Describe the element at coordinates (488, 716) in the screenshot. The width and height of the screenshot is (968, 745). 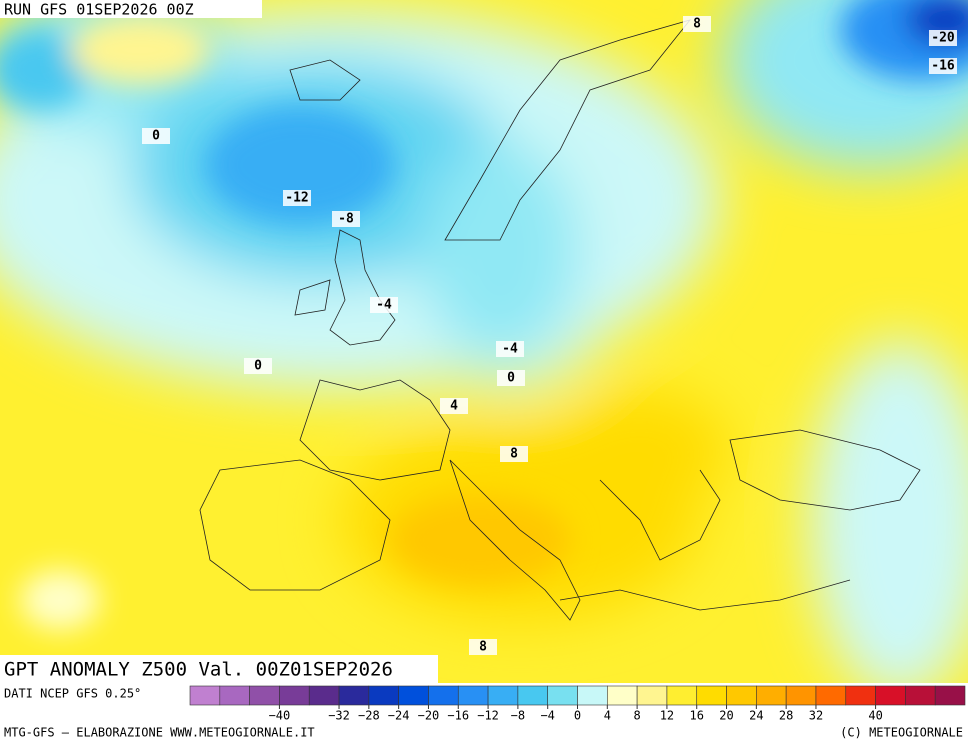
I see `colorbar-tick-label: −12` at that location.